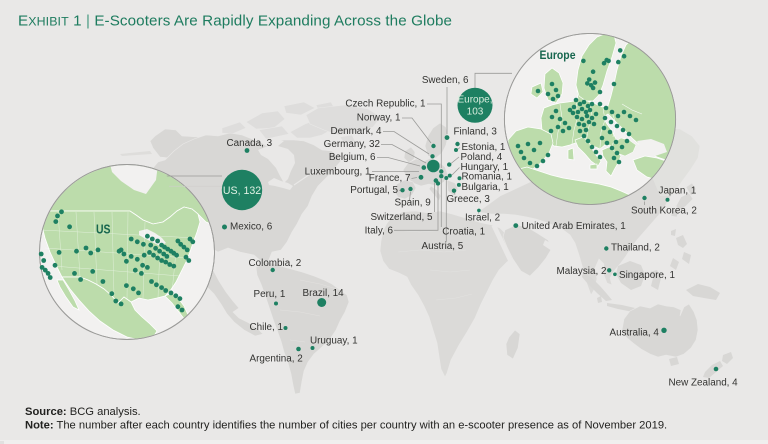 This screenshot has width=768, height=444. Describe the element at coordinates (374, 190) in the screenshot. I see `svg-text: Portugal, 5` at that location.